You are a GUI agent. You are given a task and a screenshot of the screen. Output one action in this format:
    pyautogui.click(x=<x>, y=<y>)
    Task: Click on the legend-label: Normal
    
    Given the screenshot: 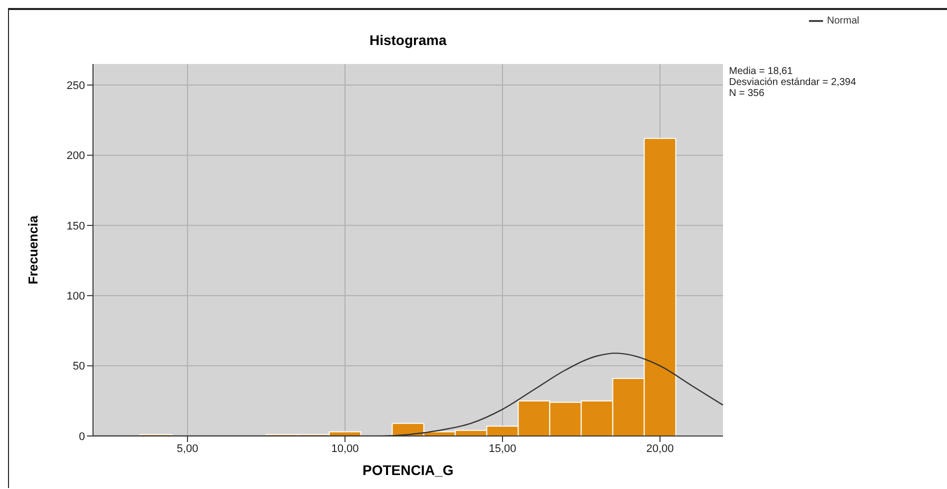 What is the action you would take?
    pyautogui.click(x=843, y=21)
    